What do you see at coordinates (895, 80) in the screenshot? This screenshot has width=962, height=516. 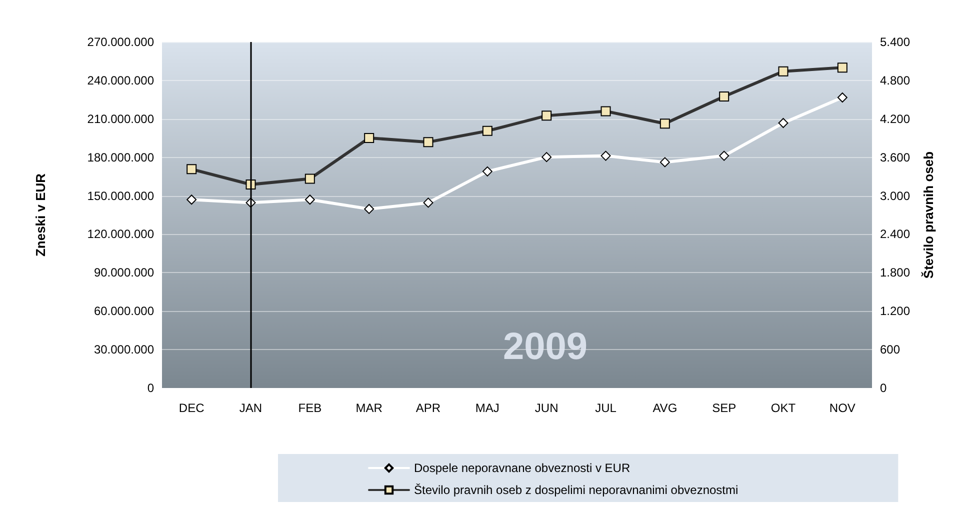 I see `y2-tick-label: 4.800` at bounding box center [895, 80].